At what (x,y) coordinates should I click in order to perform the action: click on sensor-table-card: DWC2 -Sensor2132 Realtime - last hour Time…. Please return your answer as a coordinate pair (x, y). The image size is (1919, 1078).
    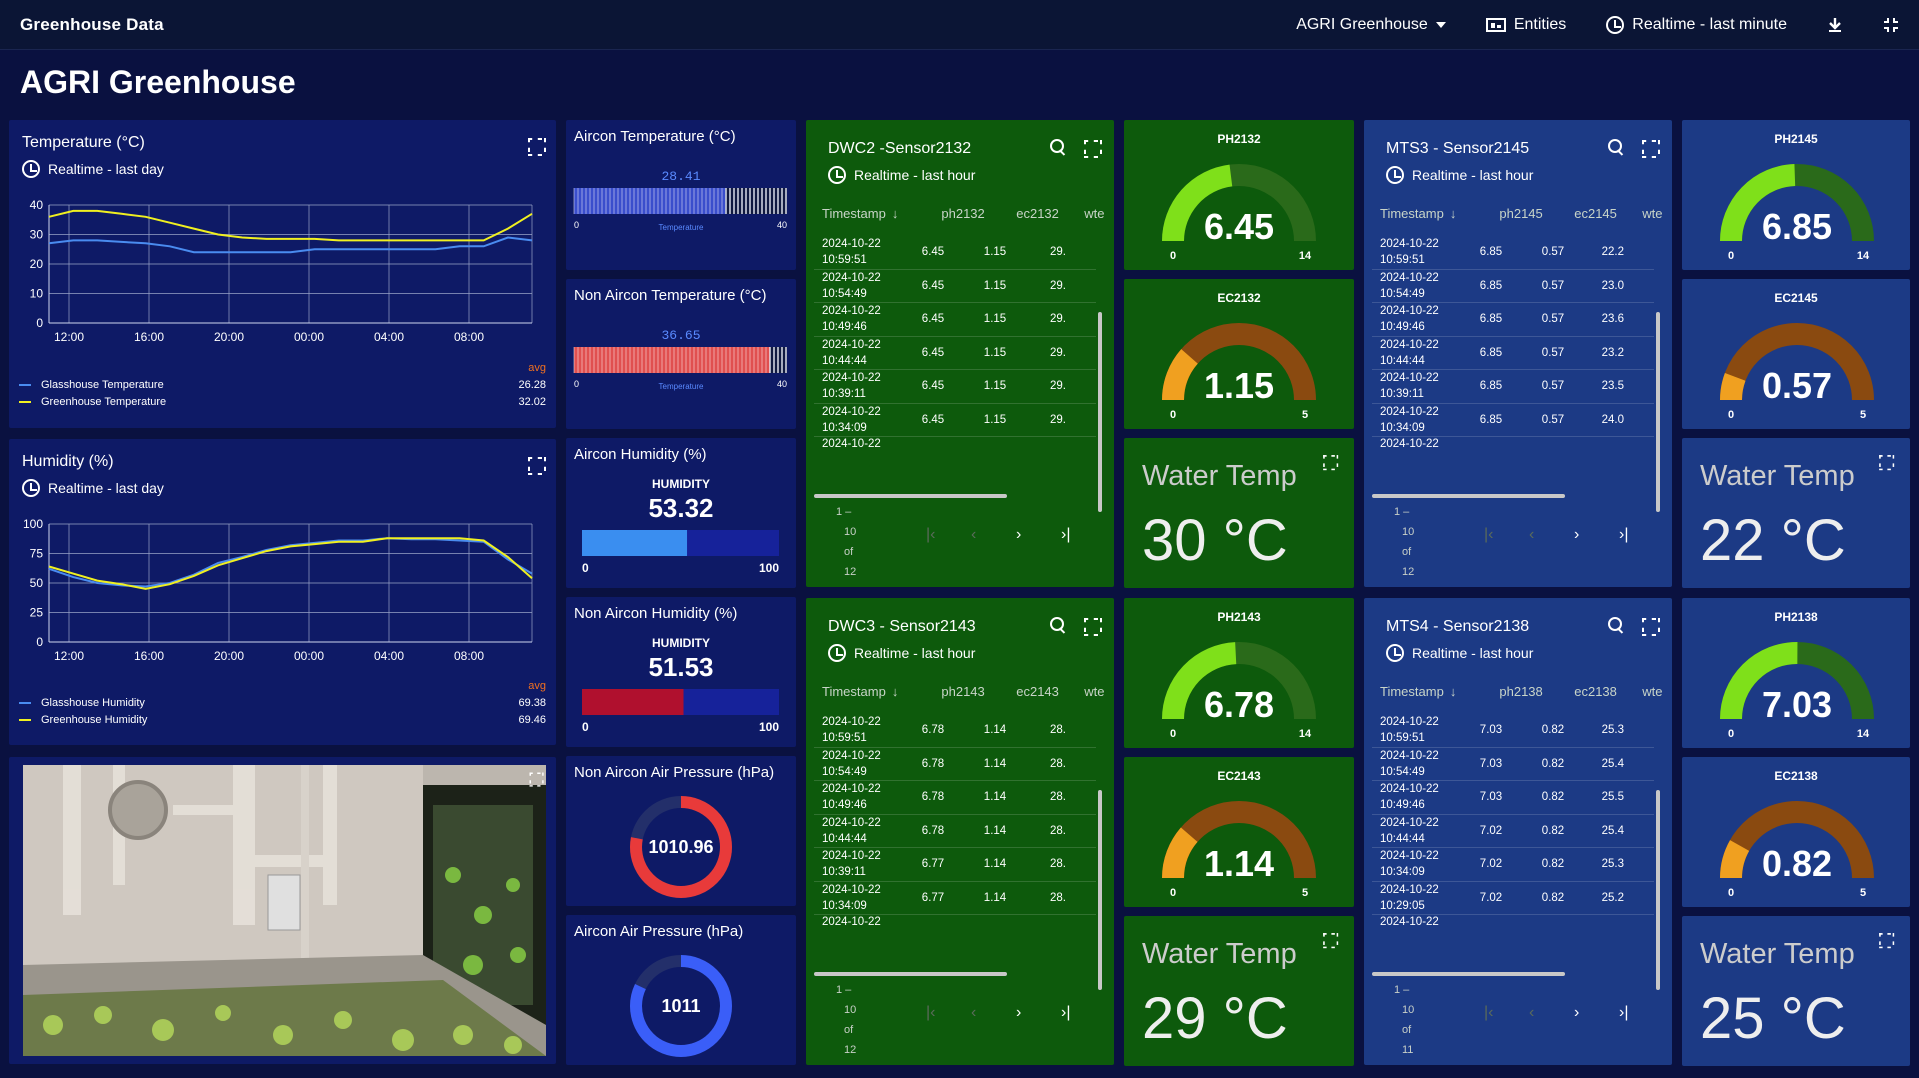
    Looking at the image, I should click on (960, 353).